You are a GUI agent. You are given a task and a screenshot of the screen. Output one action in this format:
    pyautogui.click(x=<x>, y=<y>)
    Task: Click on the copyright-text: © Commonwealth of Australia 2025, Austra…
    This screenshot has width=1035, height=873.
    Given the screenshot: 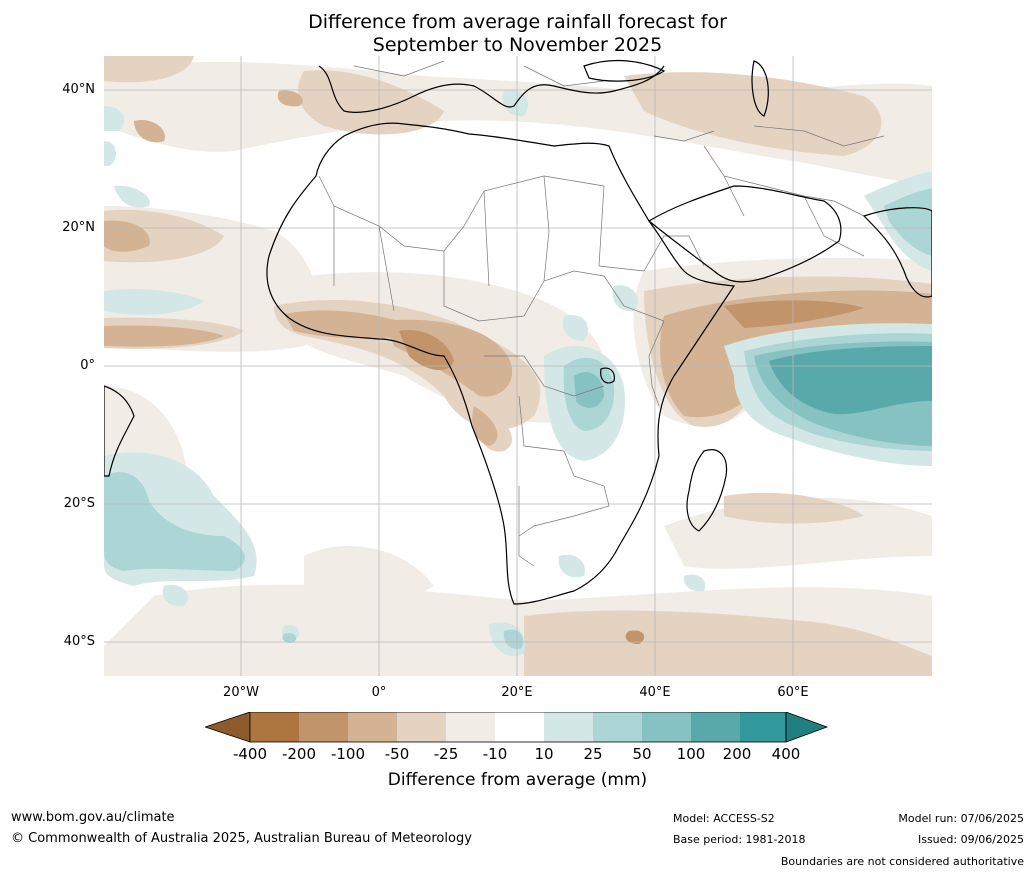 What is the action you would take?
    pyautogui.click(x=241, y=838)
    